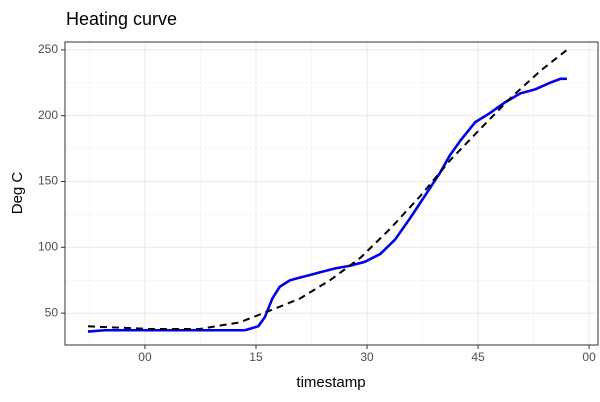 The height and width of the screenshot is (402, 600). What do you see at coordinates (48, 49) in the screenshot?
I see `y-tick-label: 250` at bounding box center [48, 49].